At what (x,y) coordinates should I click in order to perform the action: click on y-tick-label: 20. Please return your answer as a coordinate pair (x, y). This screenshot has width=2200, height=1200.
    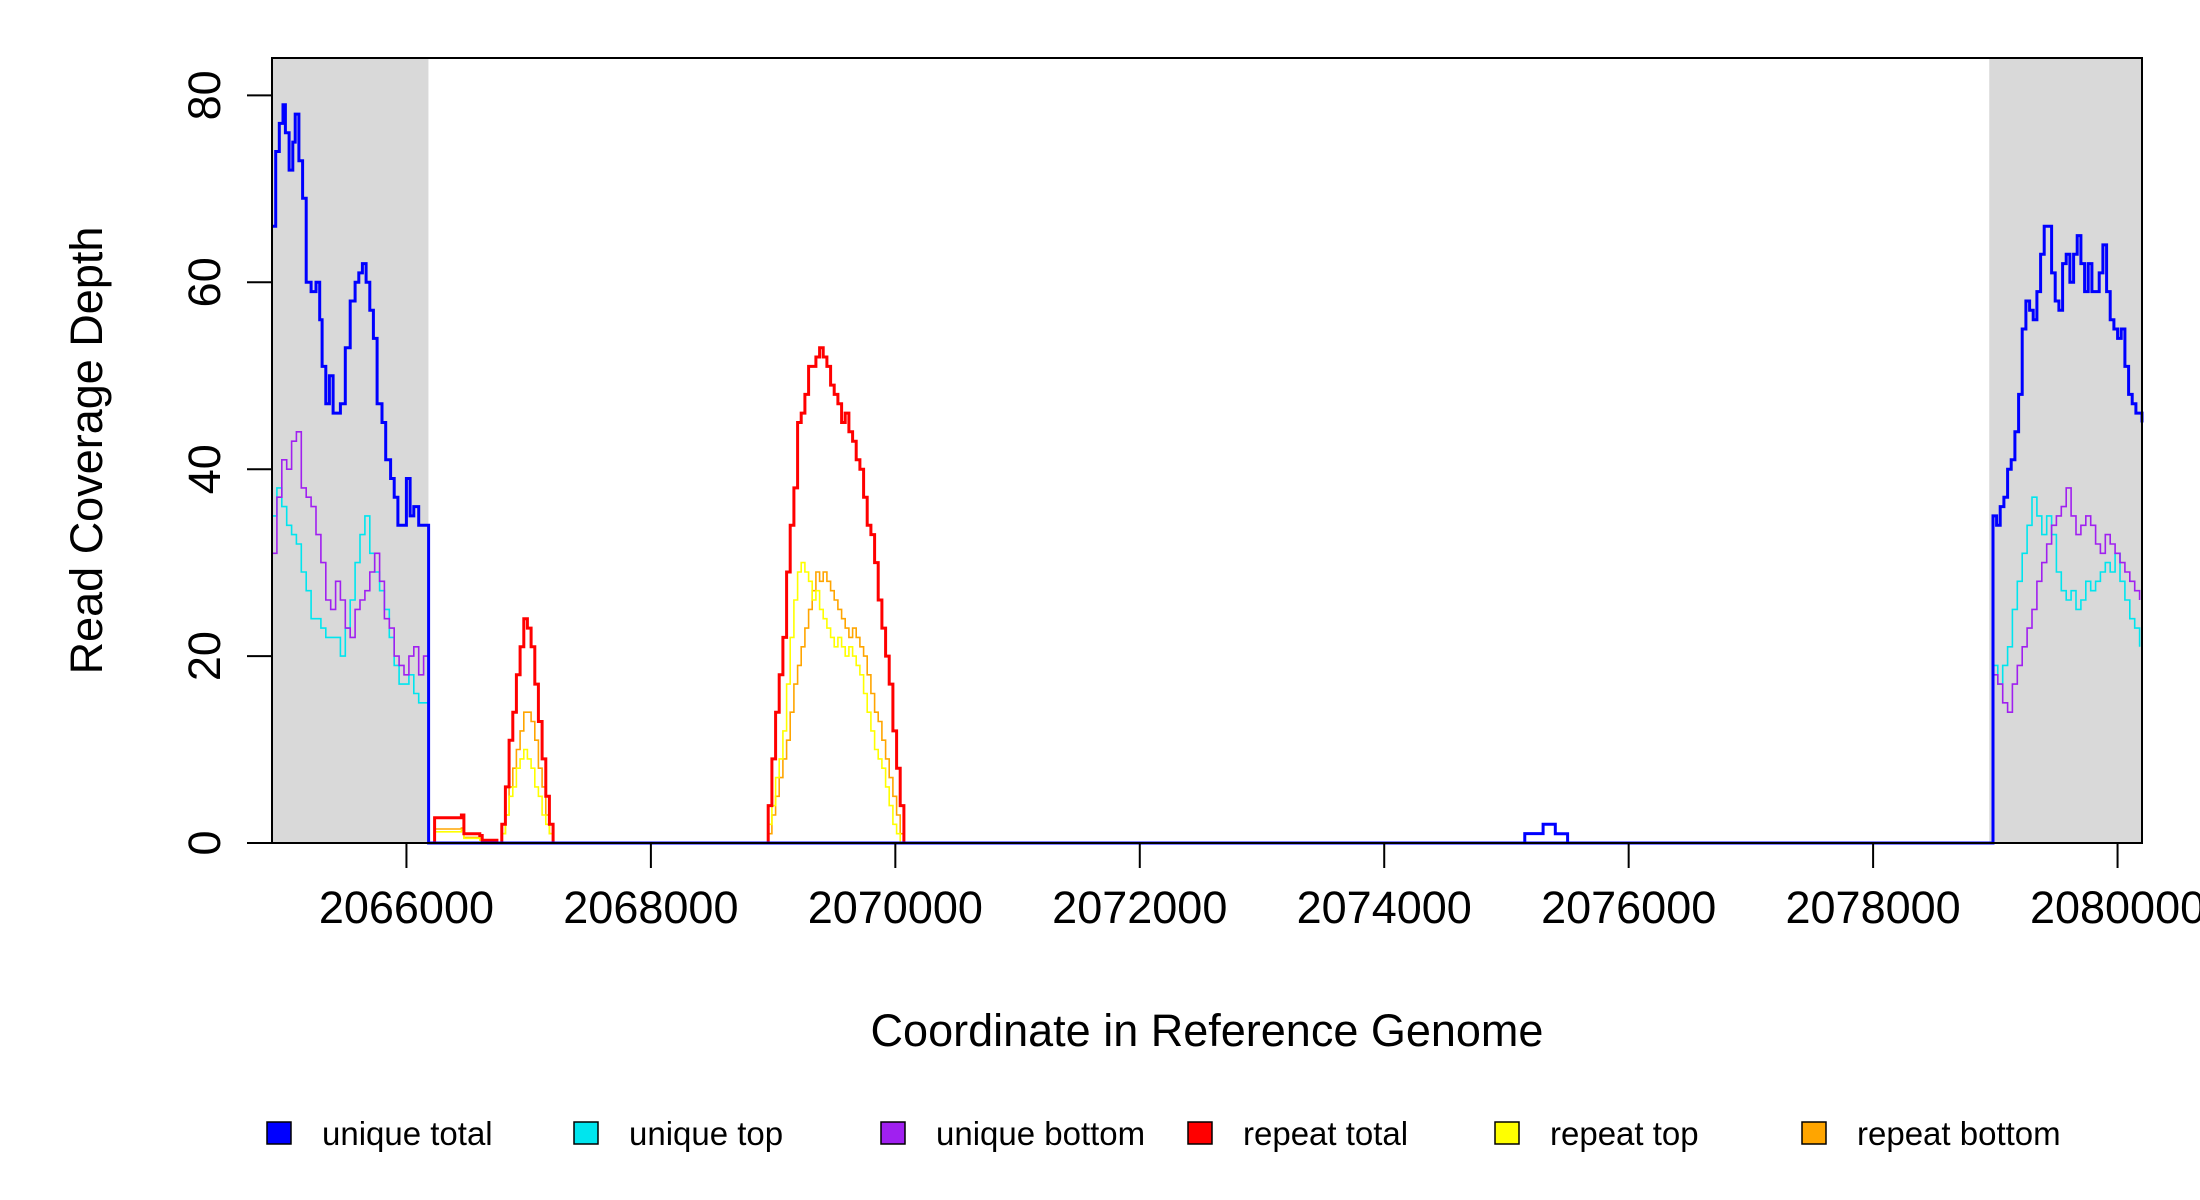
    Looking at the image, I should click on (204, 656).